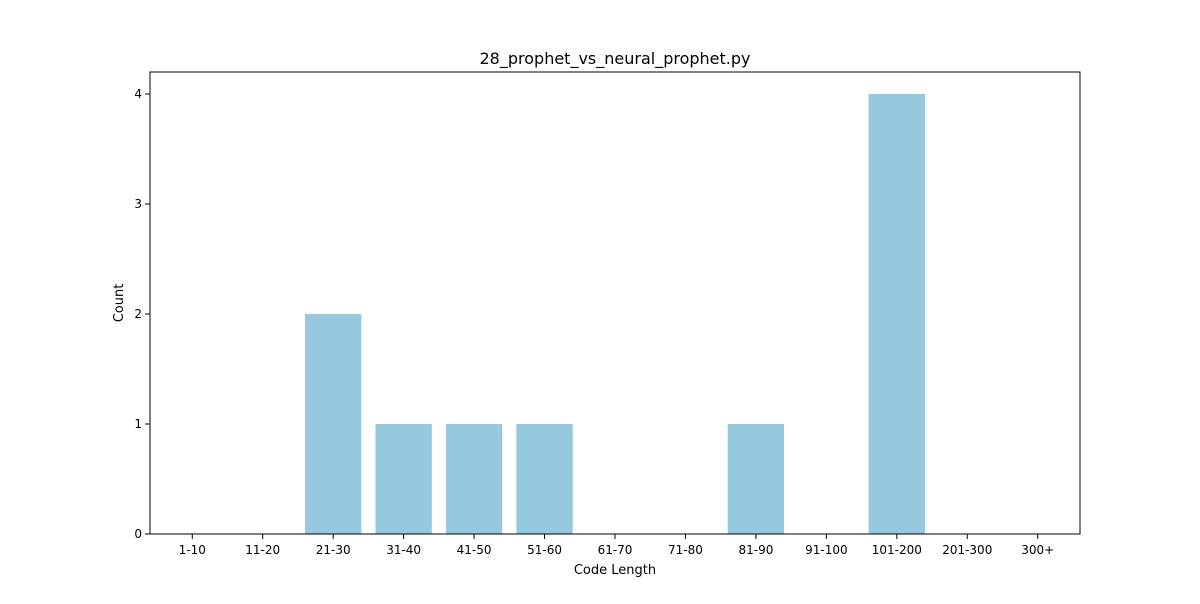 The image size is (1200, 604). I want to click on x-tick-label: 51-60, so click(544, 550).